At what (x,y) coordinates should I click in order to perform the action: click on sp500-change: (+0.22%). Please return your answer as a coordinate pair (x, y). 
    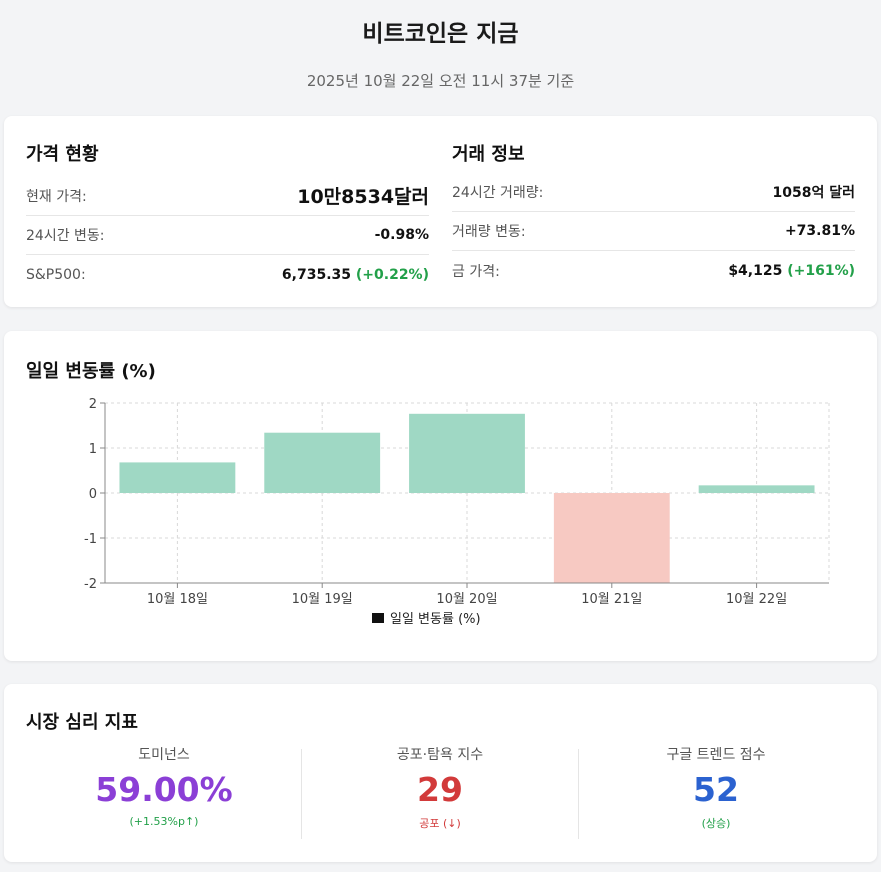
    Looking at the image, I should click on (392, 275).